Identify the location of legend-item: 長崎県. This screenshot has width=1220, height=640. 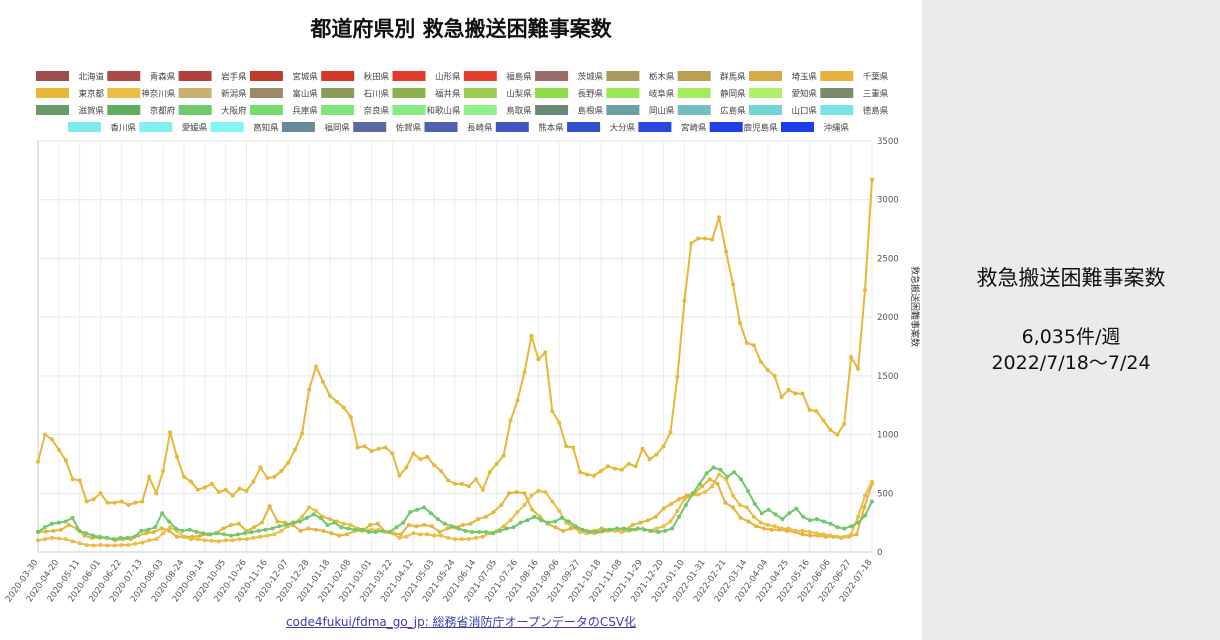
(458, 128).